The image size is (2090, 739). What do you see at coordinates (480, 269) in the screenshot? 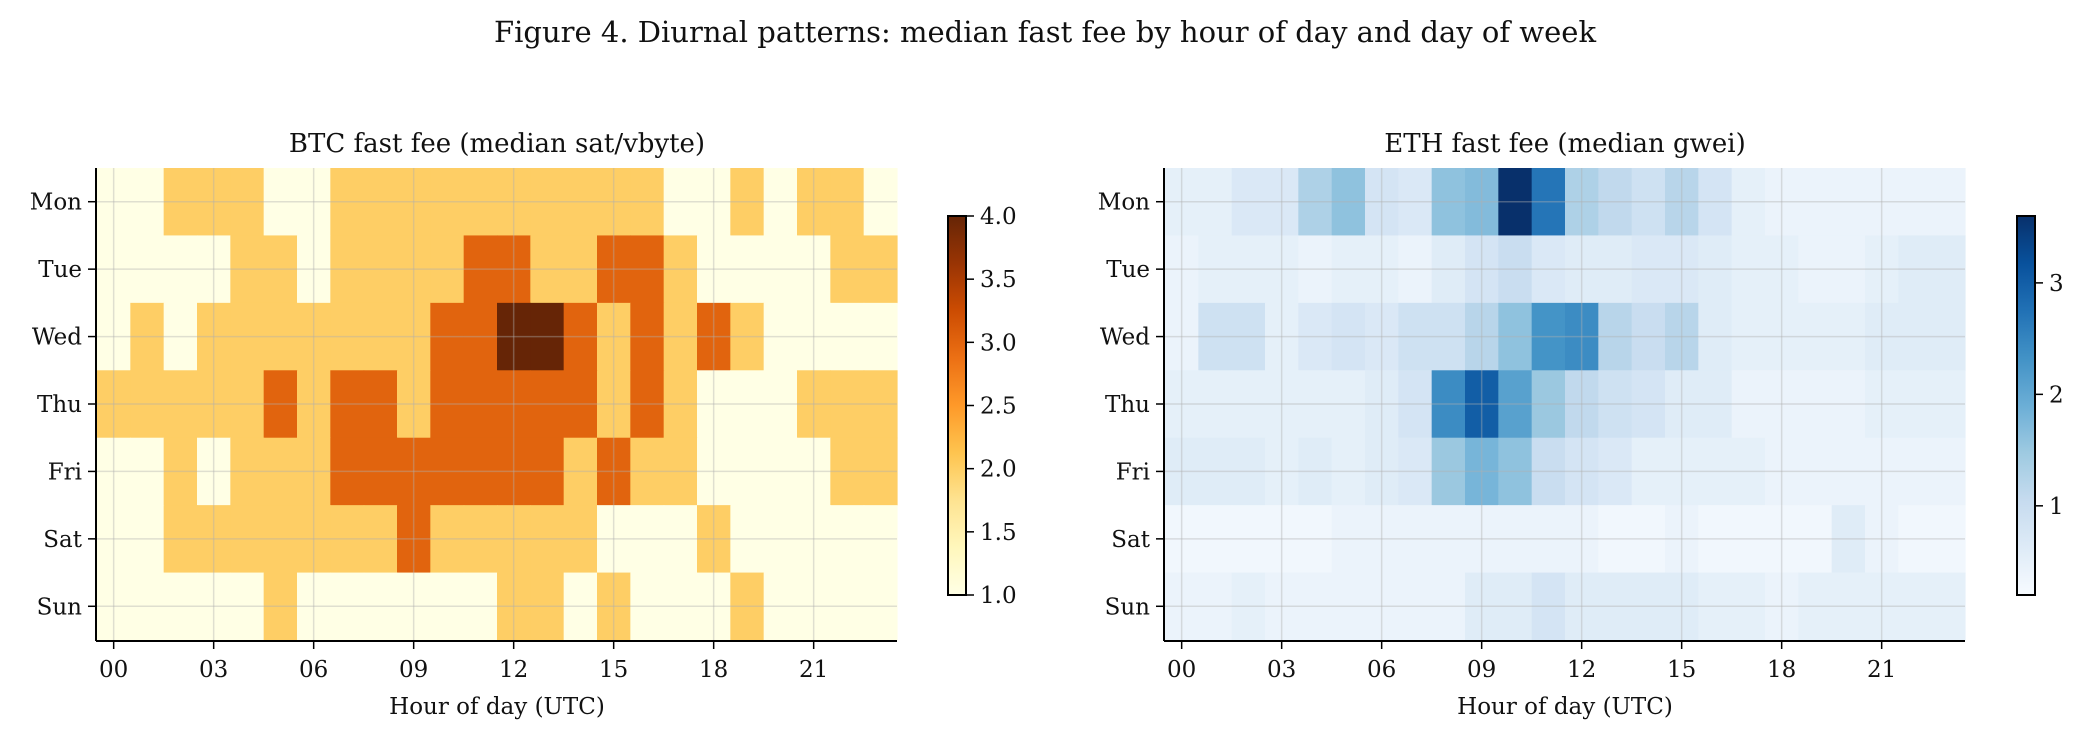
I see `btc-cell-tue-h11` at bounding box center [480, 269].